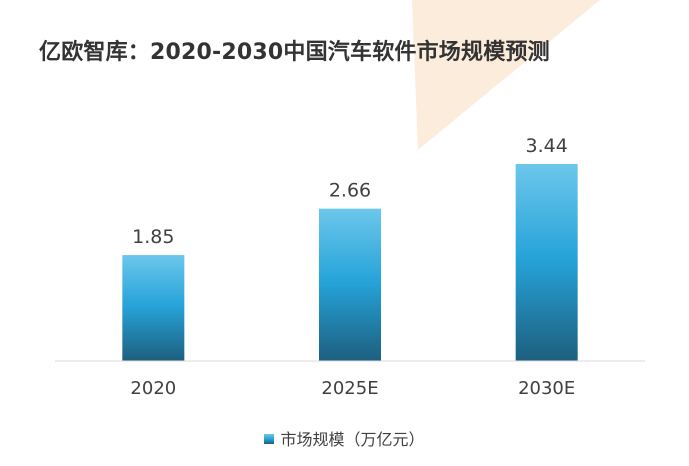 This screenshot has height=466, width=689. What do you see at coordinates (547, 146) in the screenshot?
I see `data-label-2030E: 3.44` at bounding box center [547, 146].